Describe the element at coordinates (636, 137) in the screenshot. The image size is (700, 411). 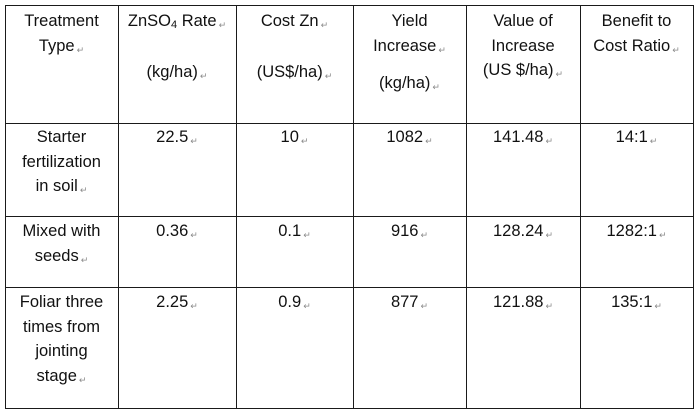
I see `table-row-1-ratio: 14:1 ↵` at that location.